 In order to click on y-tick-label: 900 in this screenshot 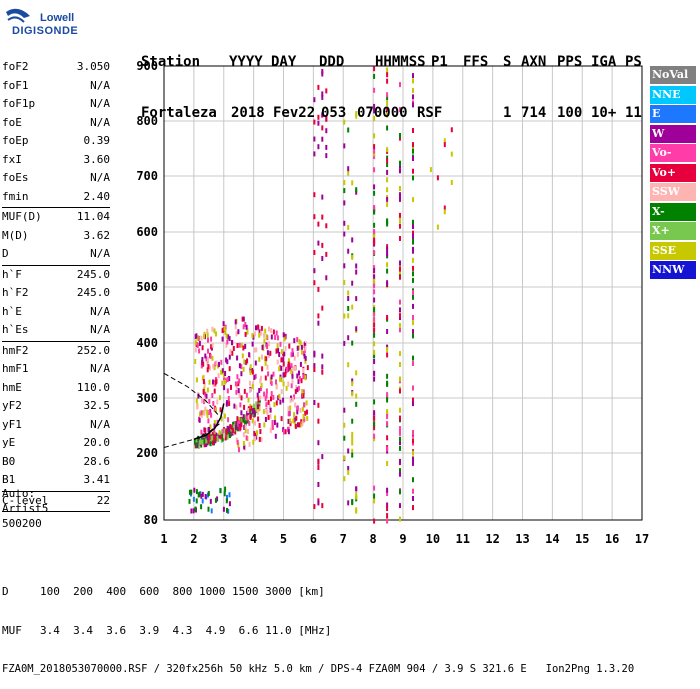, I will do `click(147, 66)`.